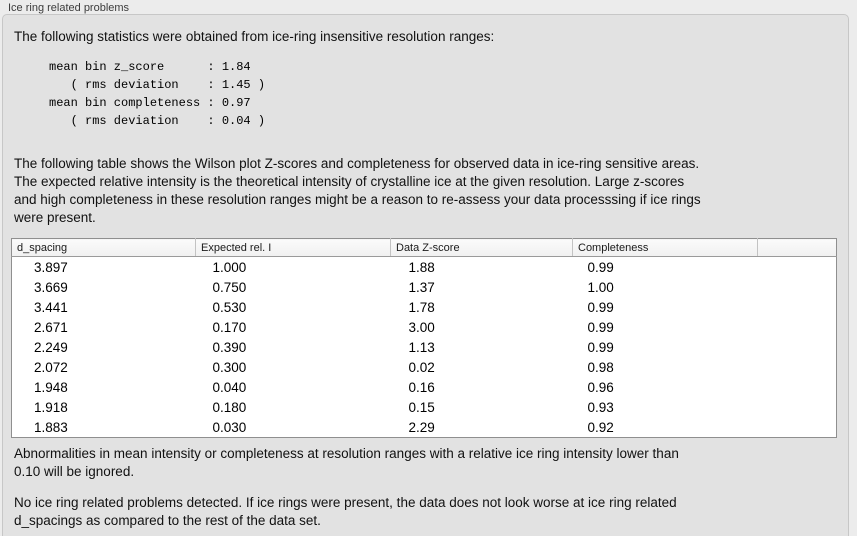 This screenshot has width=857, height=536. I want to click on table-cell: 1.00, so click(600, 287).